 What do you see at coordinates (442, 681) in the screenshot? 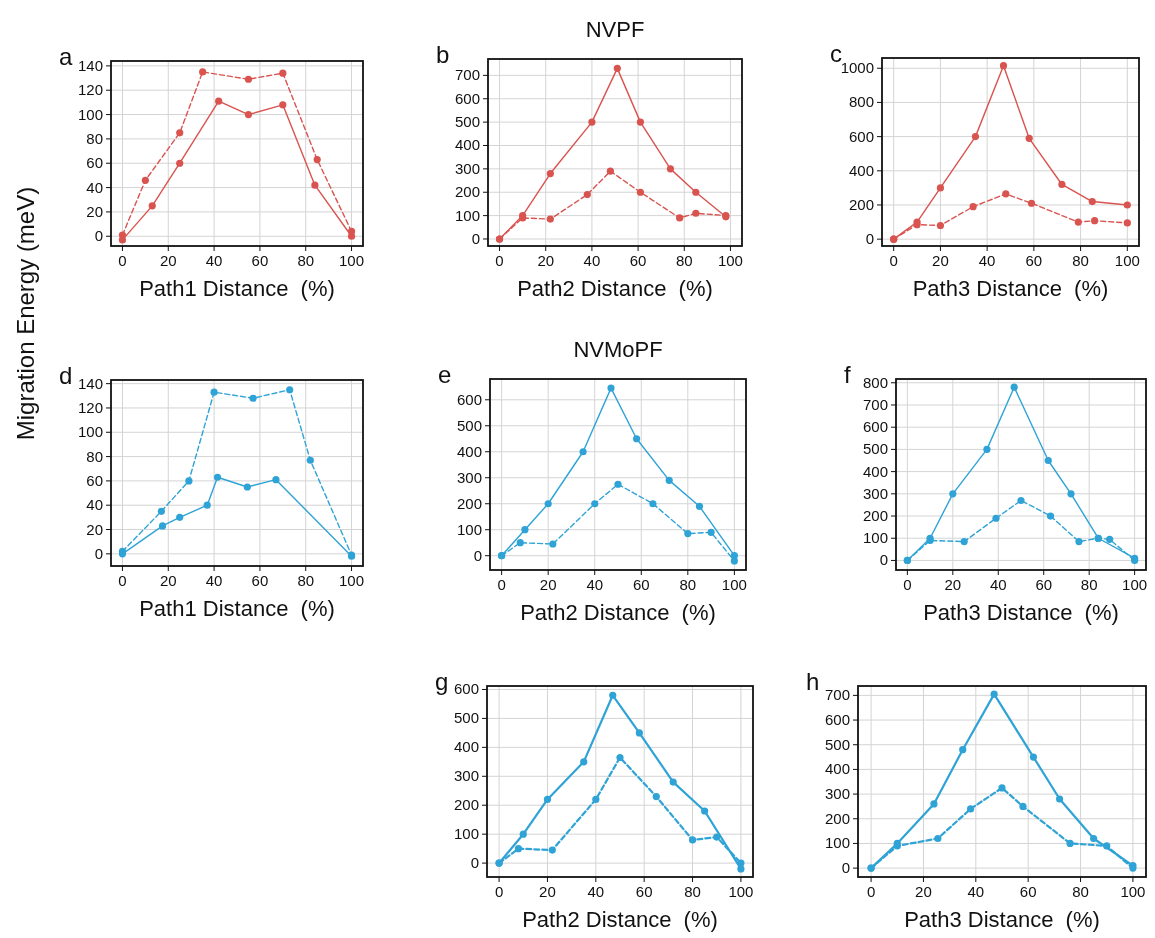
I see `text: g` at bounding box center [442, 681].